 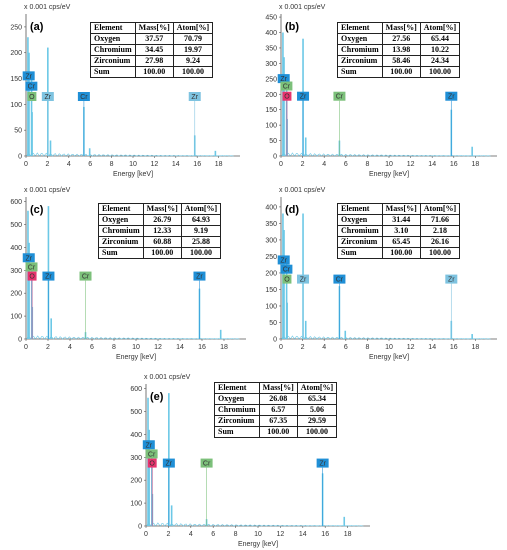 What do you see at coordinates (16, 27) in the screenshot?
I see `y-tick-label: 250` at bounding box center [16, 27].